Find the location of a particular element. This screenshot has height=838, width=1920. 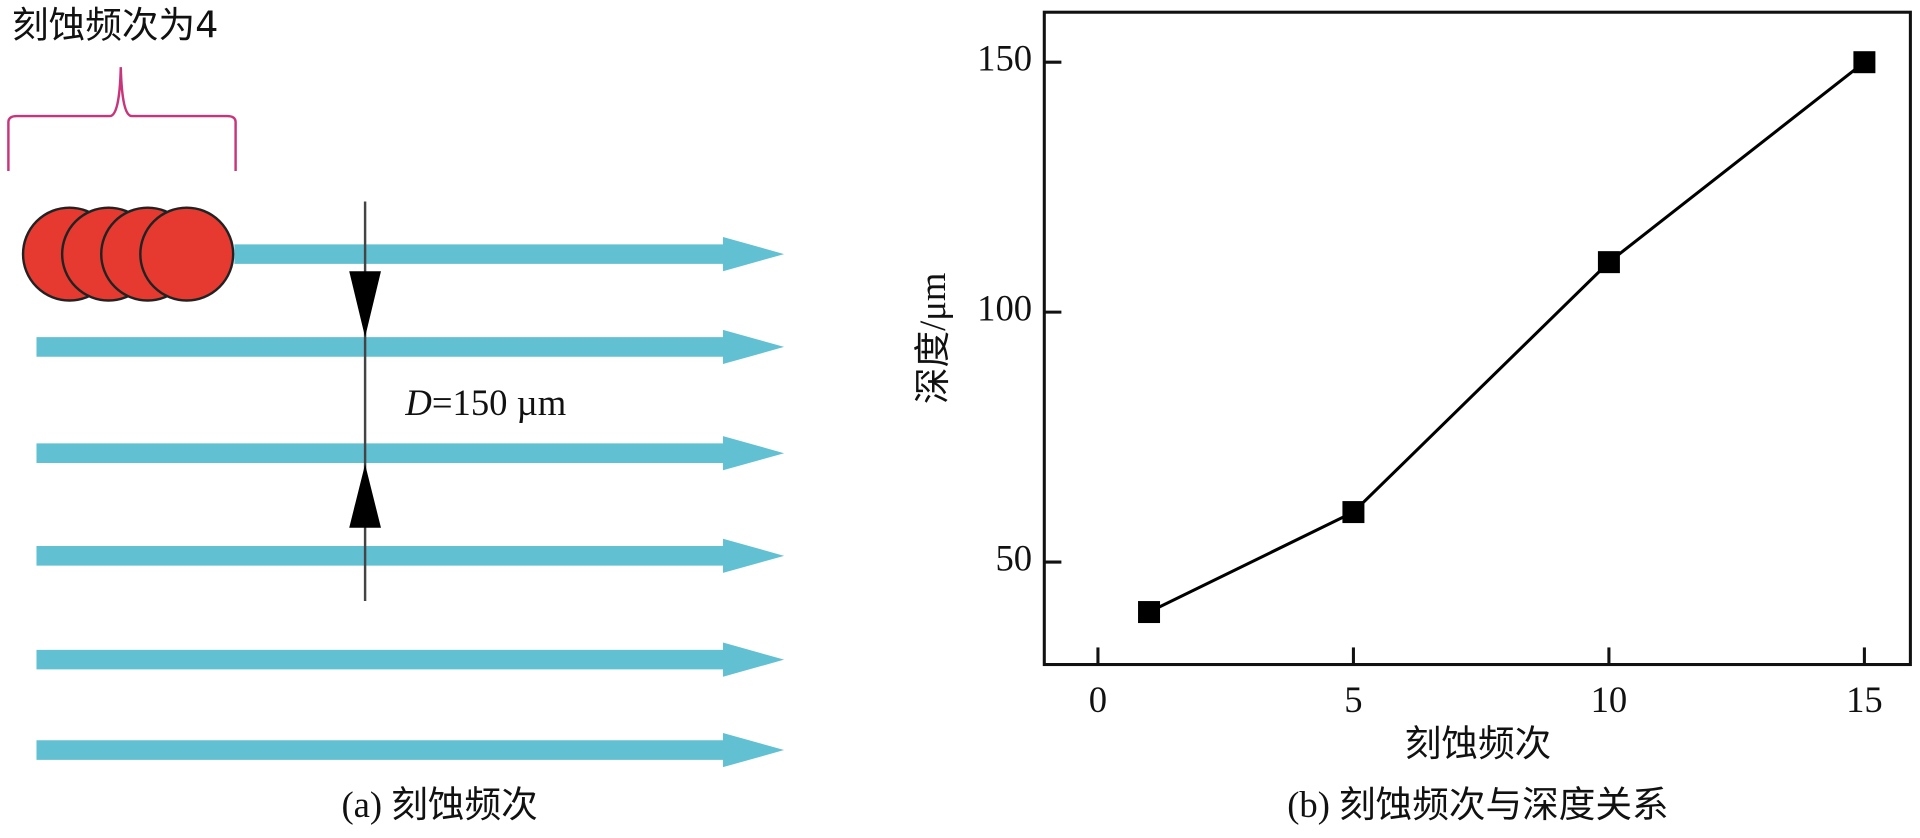

x-tick-label: 0 is located at coordinates (1098, 699).